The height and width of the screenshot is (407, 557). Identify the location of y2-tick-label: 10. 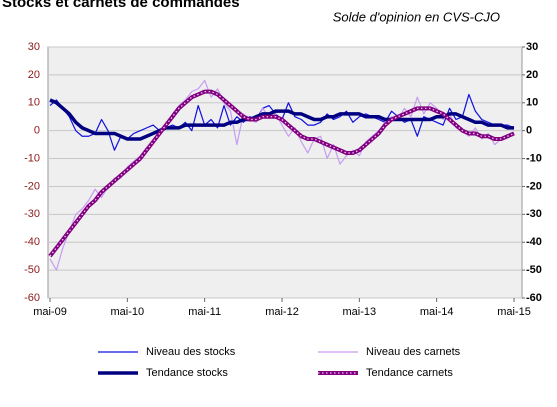
(532, 103).